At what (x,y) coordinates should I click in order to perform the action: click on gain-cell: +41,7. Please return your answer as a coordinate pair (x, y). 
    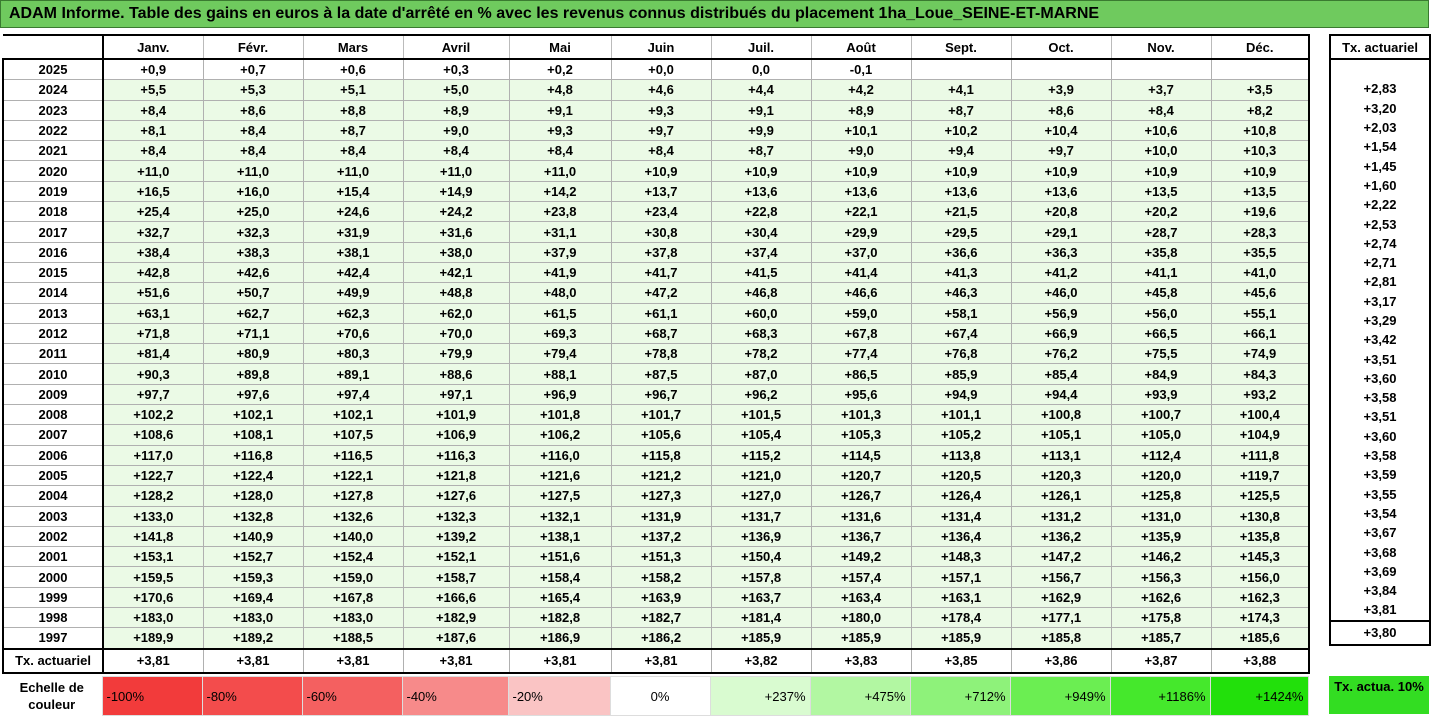
    Looking at the image, I should click on (661, 272).